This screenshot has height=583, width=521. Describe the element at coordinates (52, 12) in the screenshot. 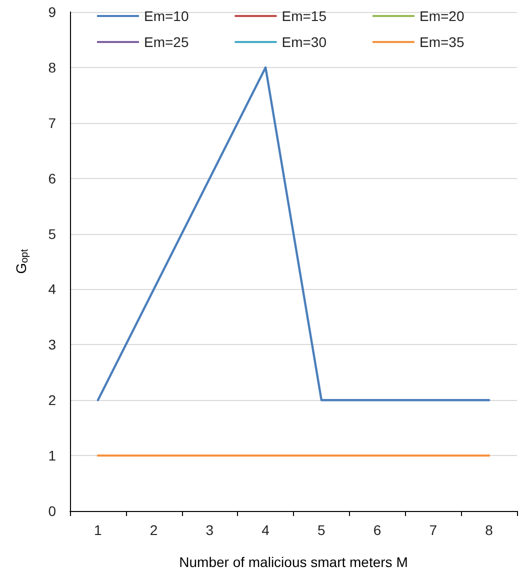

I see `y-tick-label: 9` at that location.